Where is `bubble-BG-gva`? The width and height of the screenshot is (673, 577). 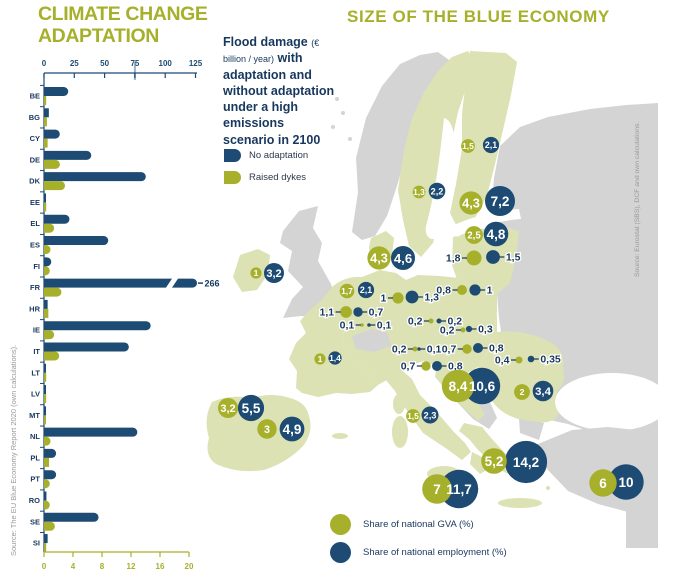
bubble-BG-gva is located at coordinates (522, 392).